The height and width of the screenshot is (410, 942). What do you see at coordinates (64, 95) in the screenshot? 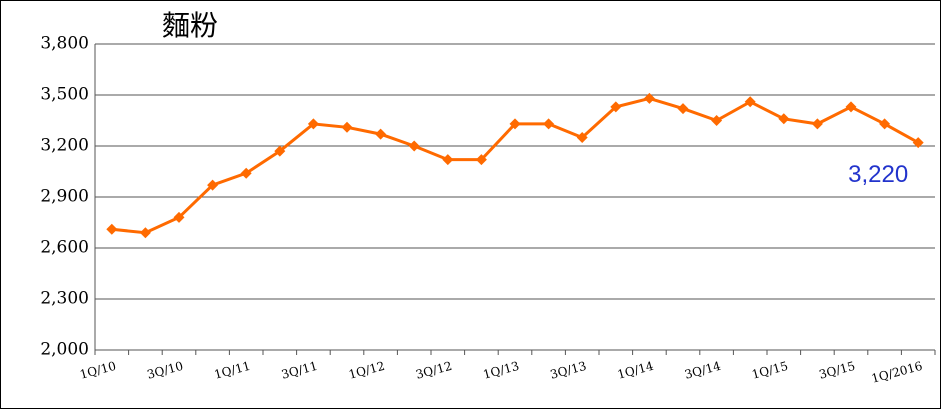
I see `y-tick-label: 3,500` at bounding box center [64, 95].